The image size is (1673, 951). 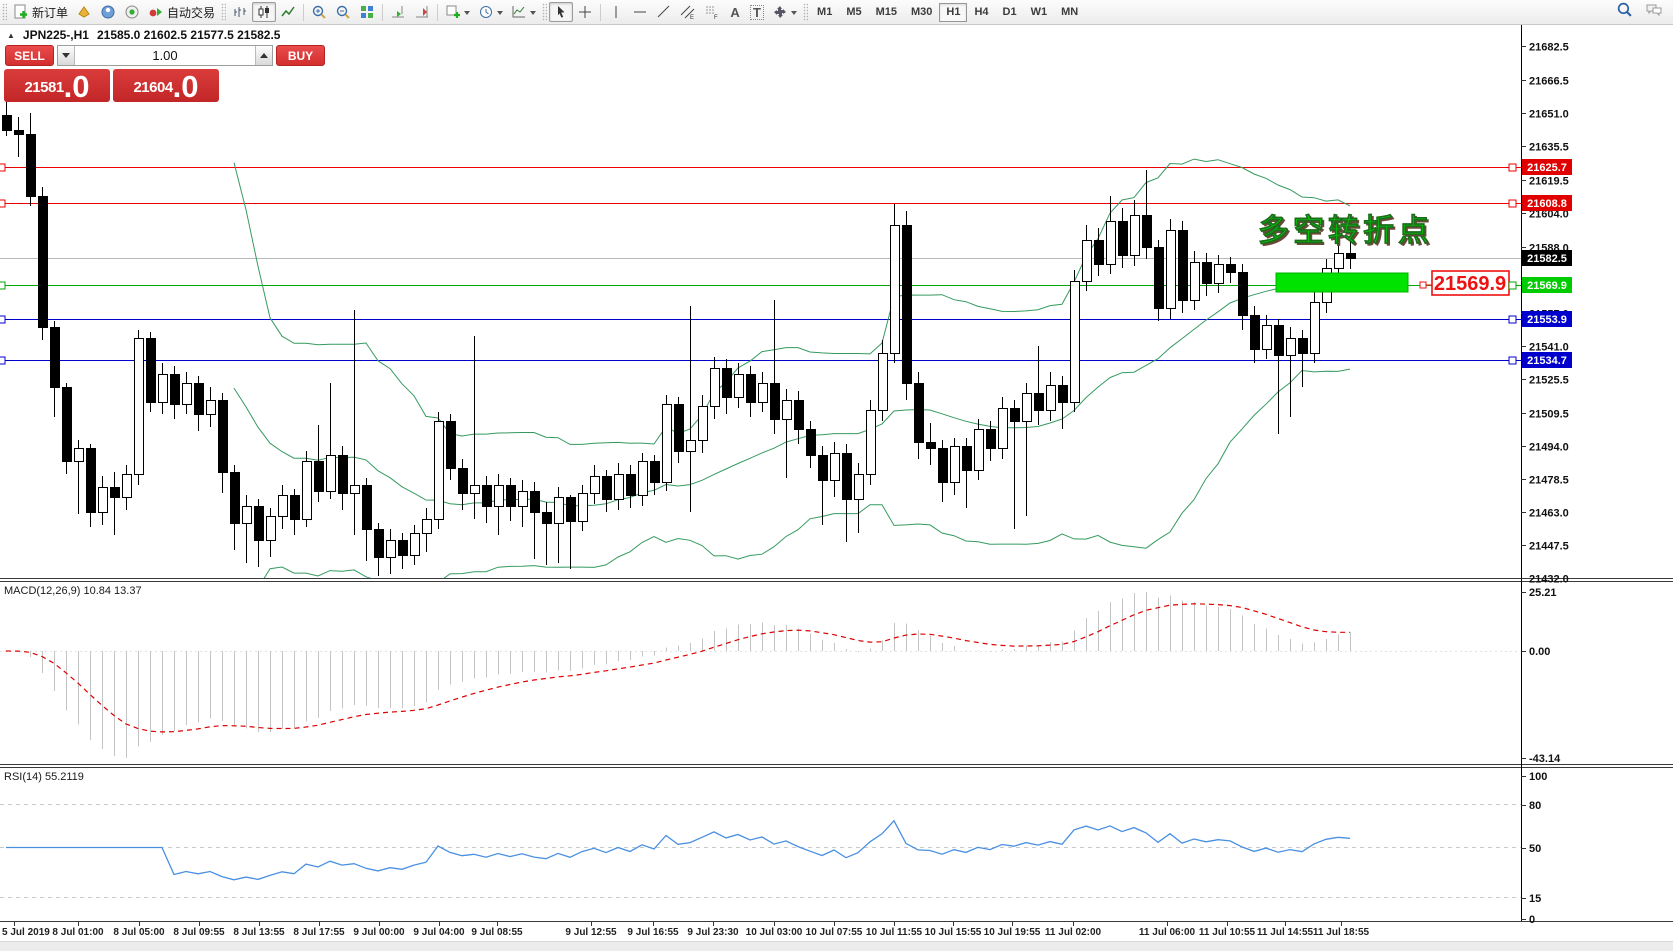 What do you see at coordinates (757, 12) in the screenshot?
I see `label-tool-button: T` at bounding box center [757, 12].